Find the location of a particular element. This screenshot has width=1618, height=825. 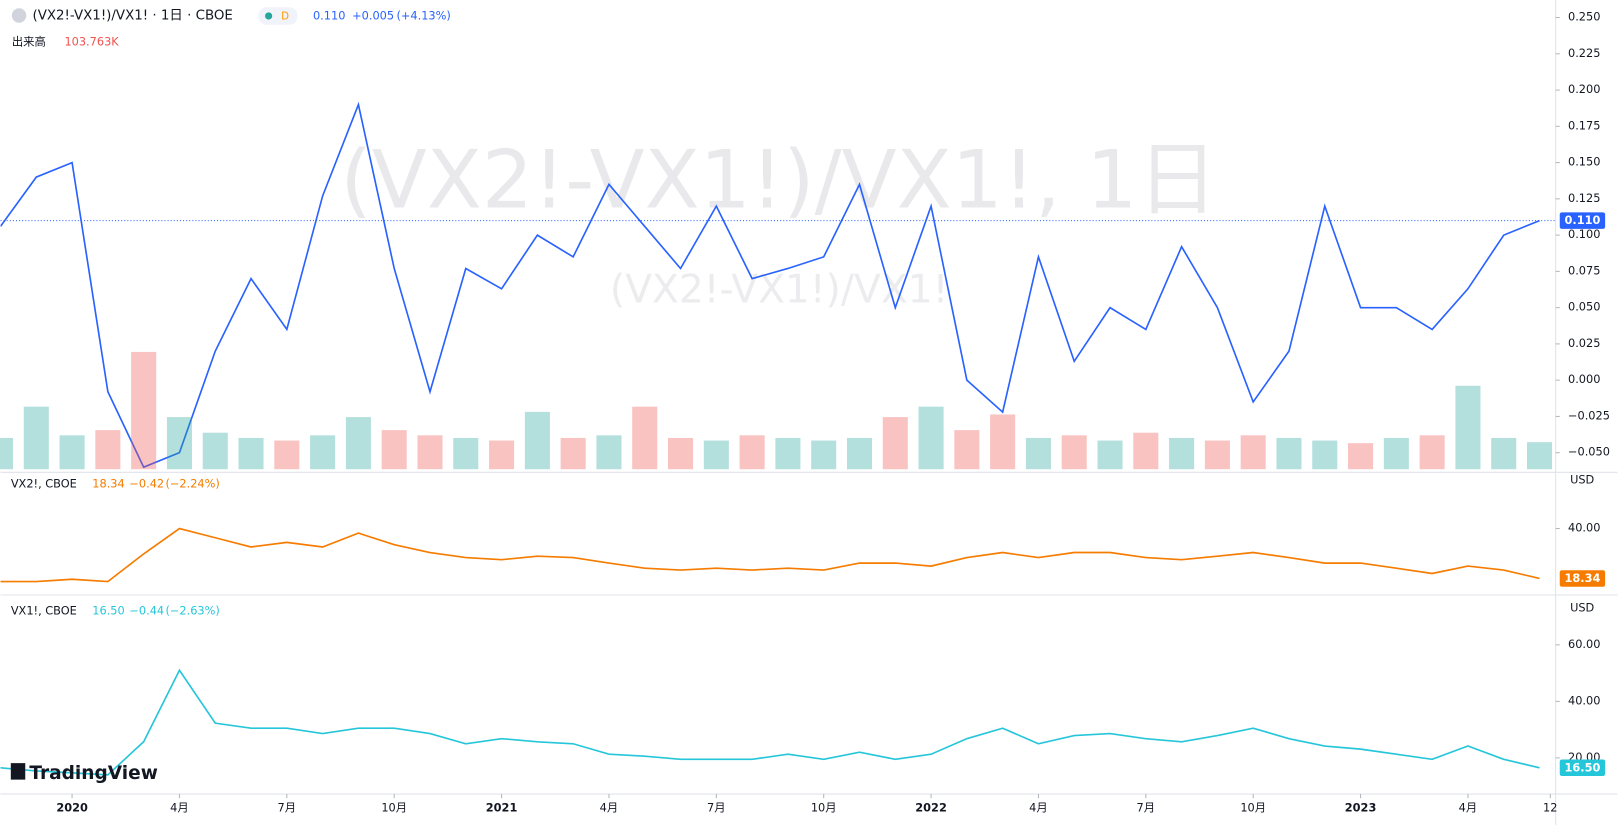

volume-label: 出来高 is located at coordinates (29, 41).